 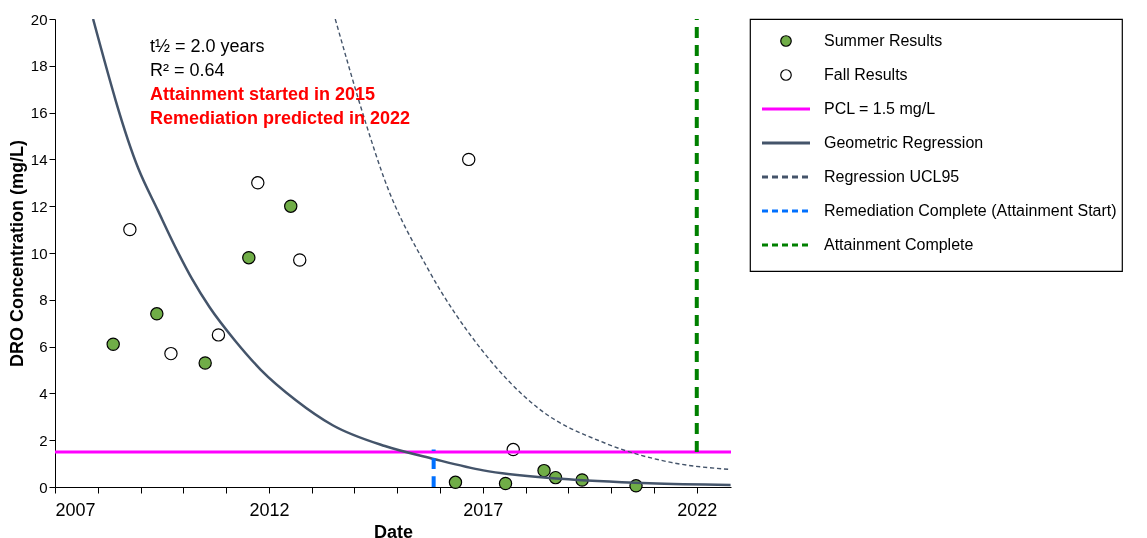 What do you see at coordinates (697, 509) in the screenshot?
I see `x-tick-label: 2022` at bounding box center [697, 509].